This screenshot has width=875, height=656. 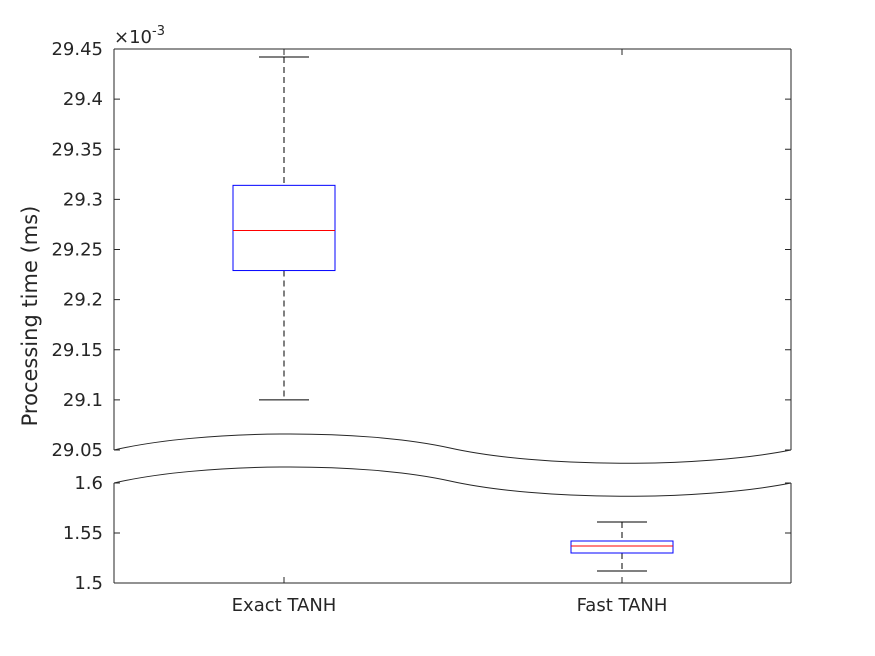 I want to click on exponent-base: ×10, so click(x=133, y=37).